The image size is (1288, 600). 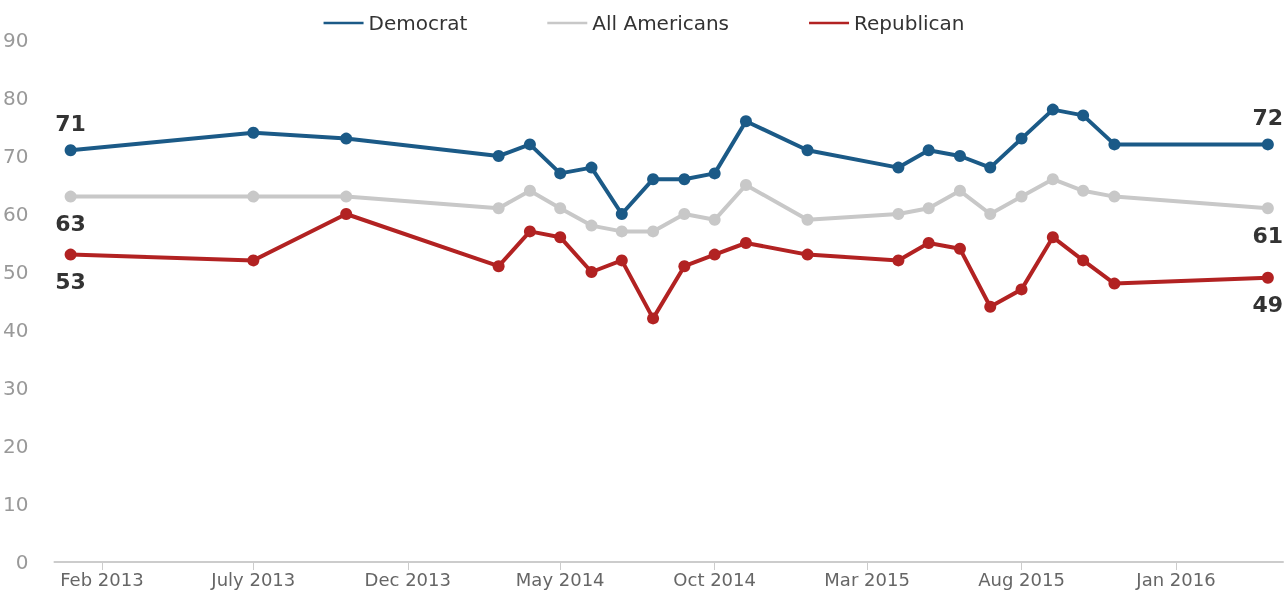 What do you see at coordinates (70, 282) in the screenshot?
I see `data-label: 53` at bounding box center [70, 282].